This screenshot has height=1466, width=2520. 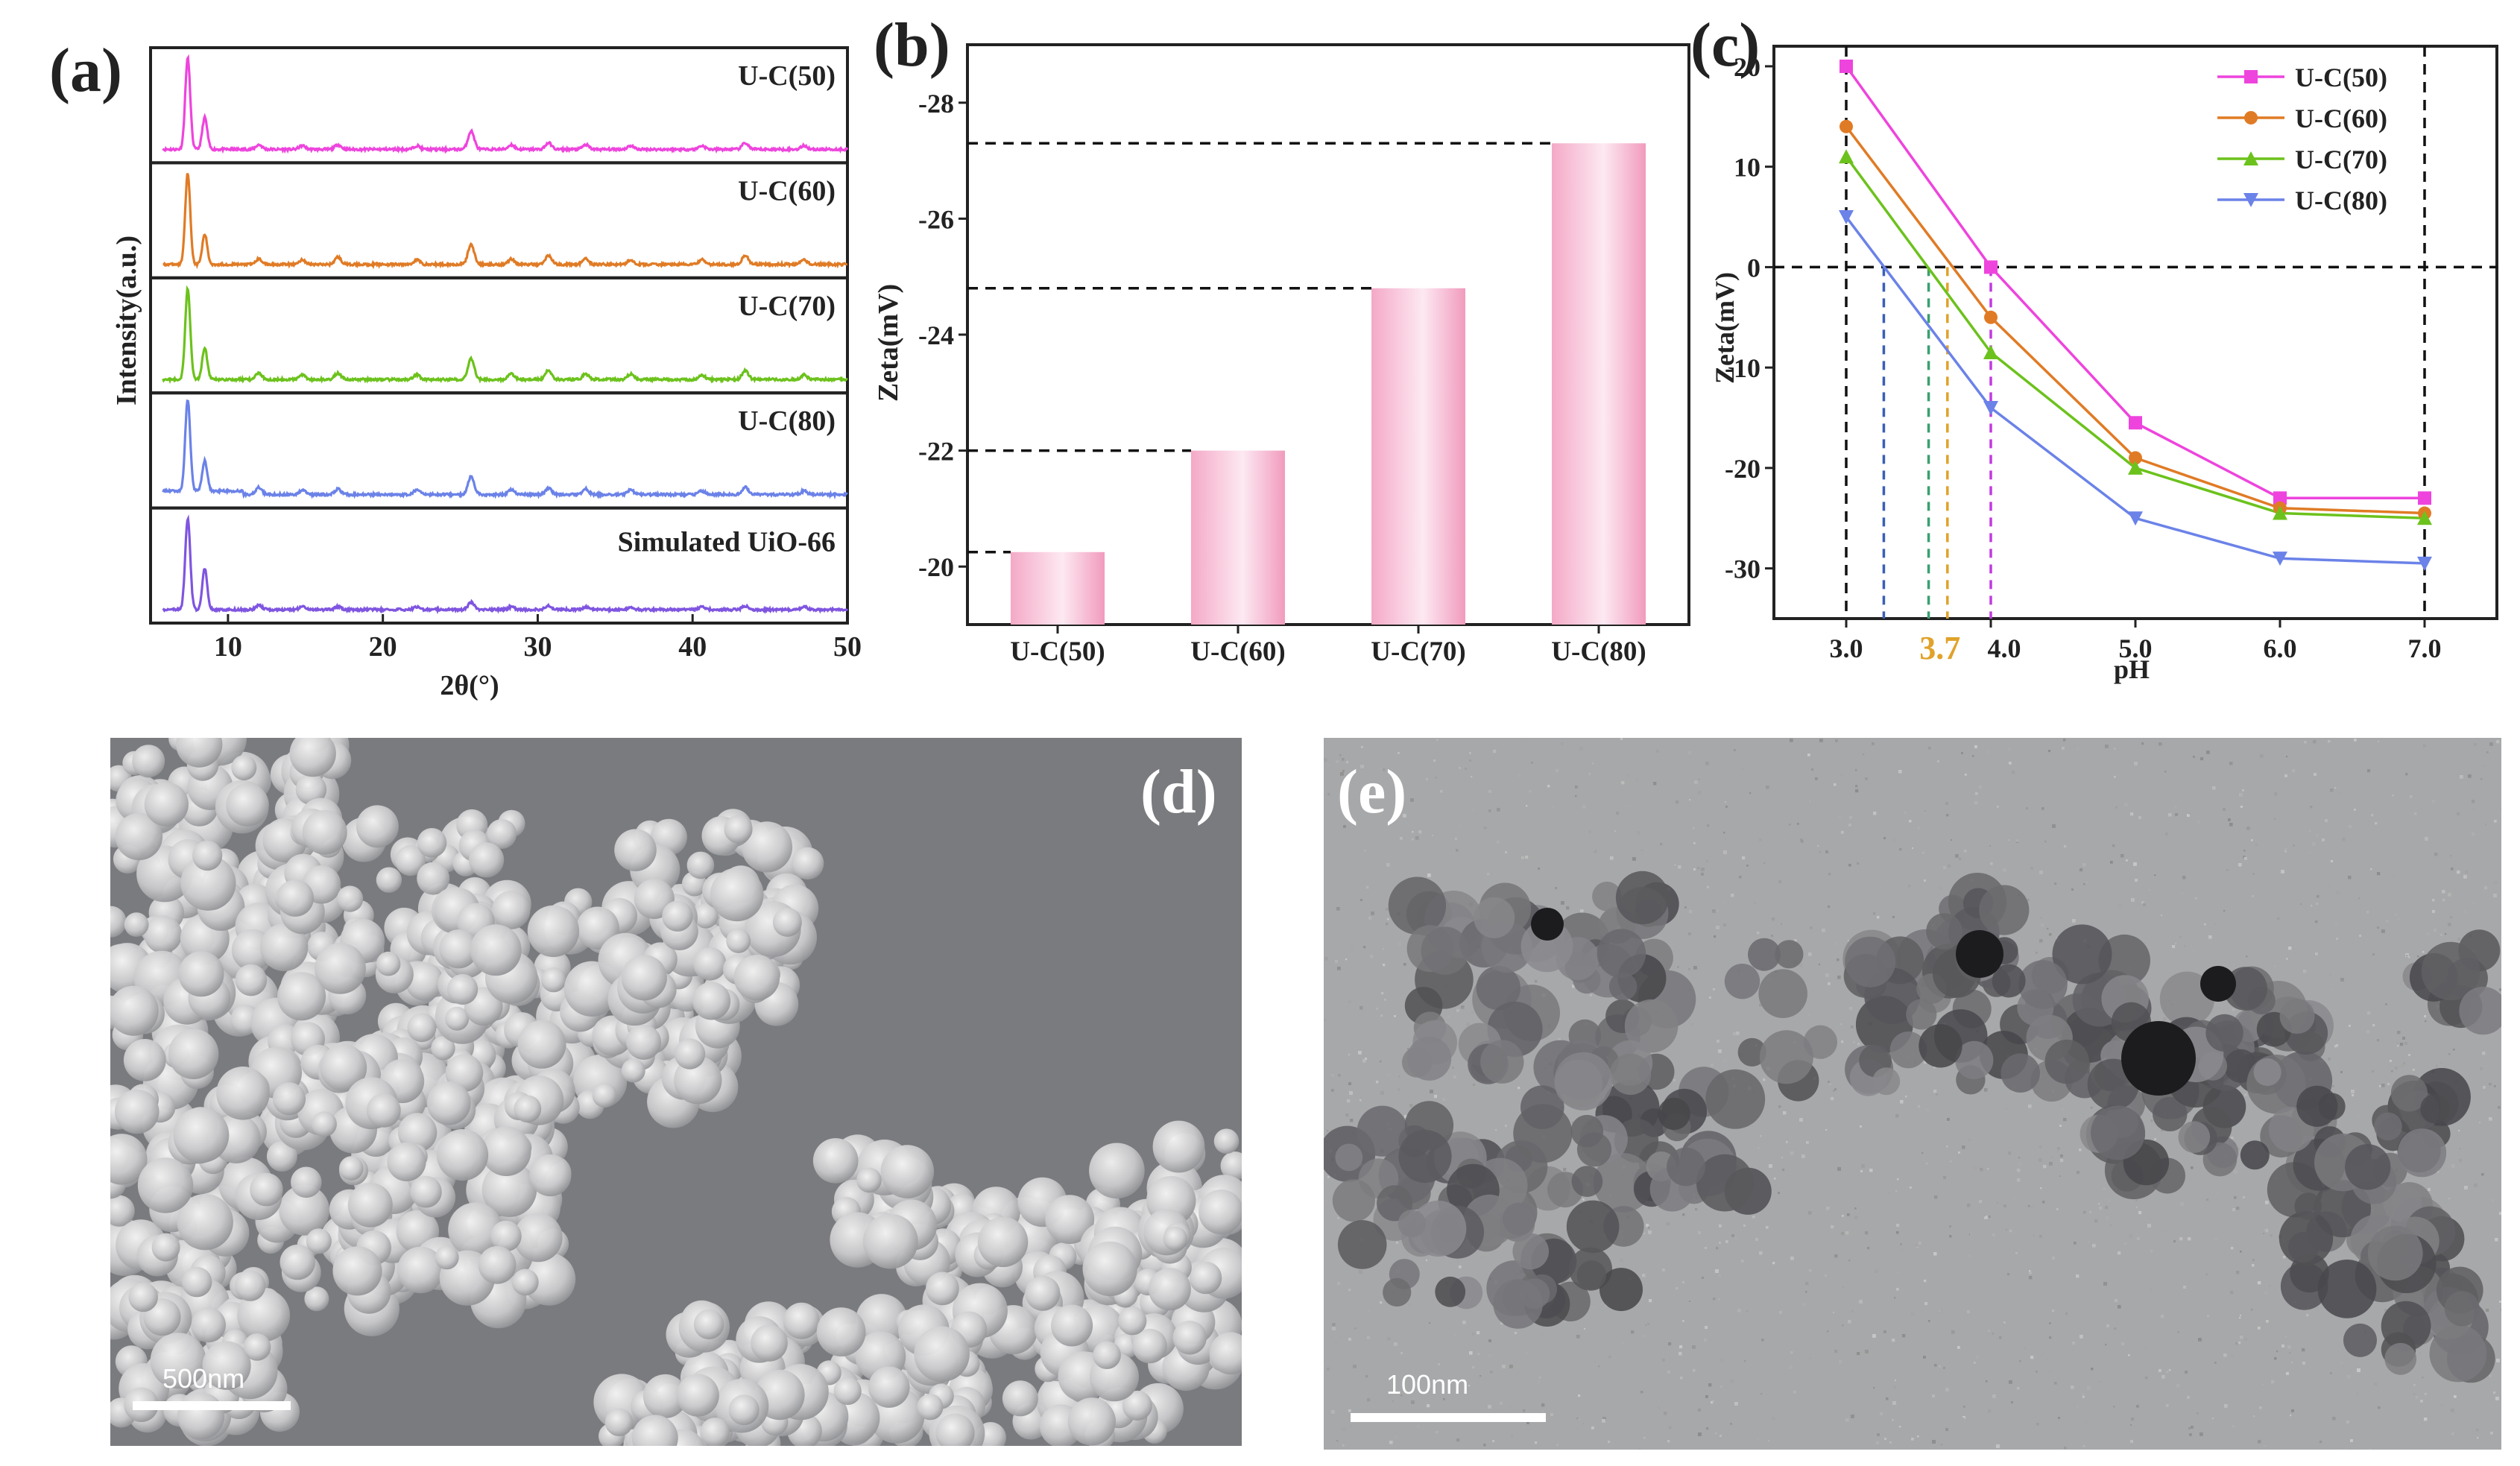 I want to click on zeta-series-points, so click(x=2135, y=315).